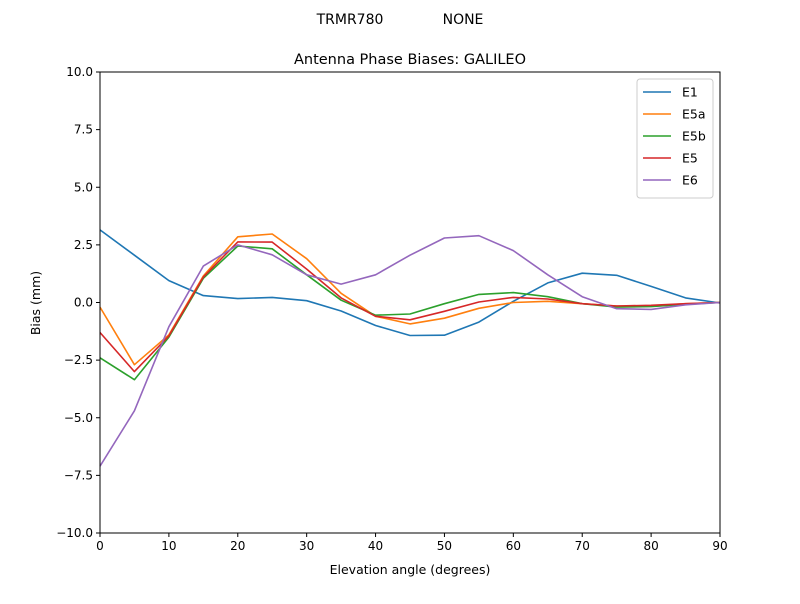 This screenshot has width=800, height=604. What do you see at coordinates (463, 20) in the screenshot?
I see `suptitle-right: NONE` at bounding box center [463, 20].